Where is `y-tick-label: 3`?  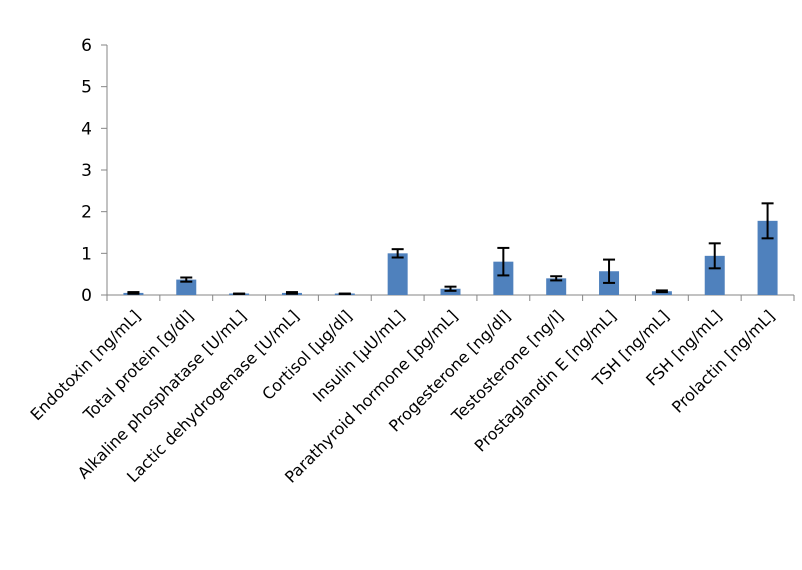 y-tick-label: 3 is located at coordinates (86, 171).